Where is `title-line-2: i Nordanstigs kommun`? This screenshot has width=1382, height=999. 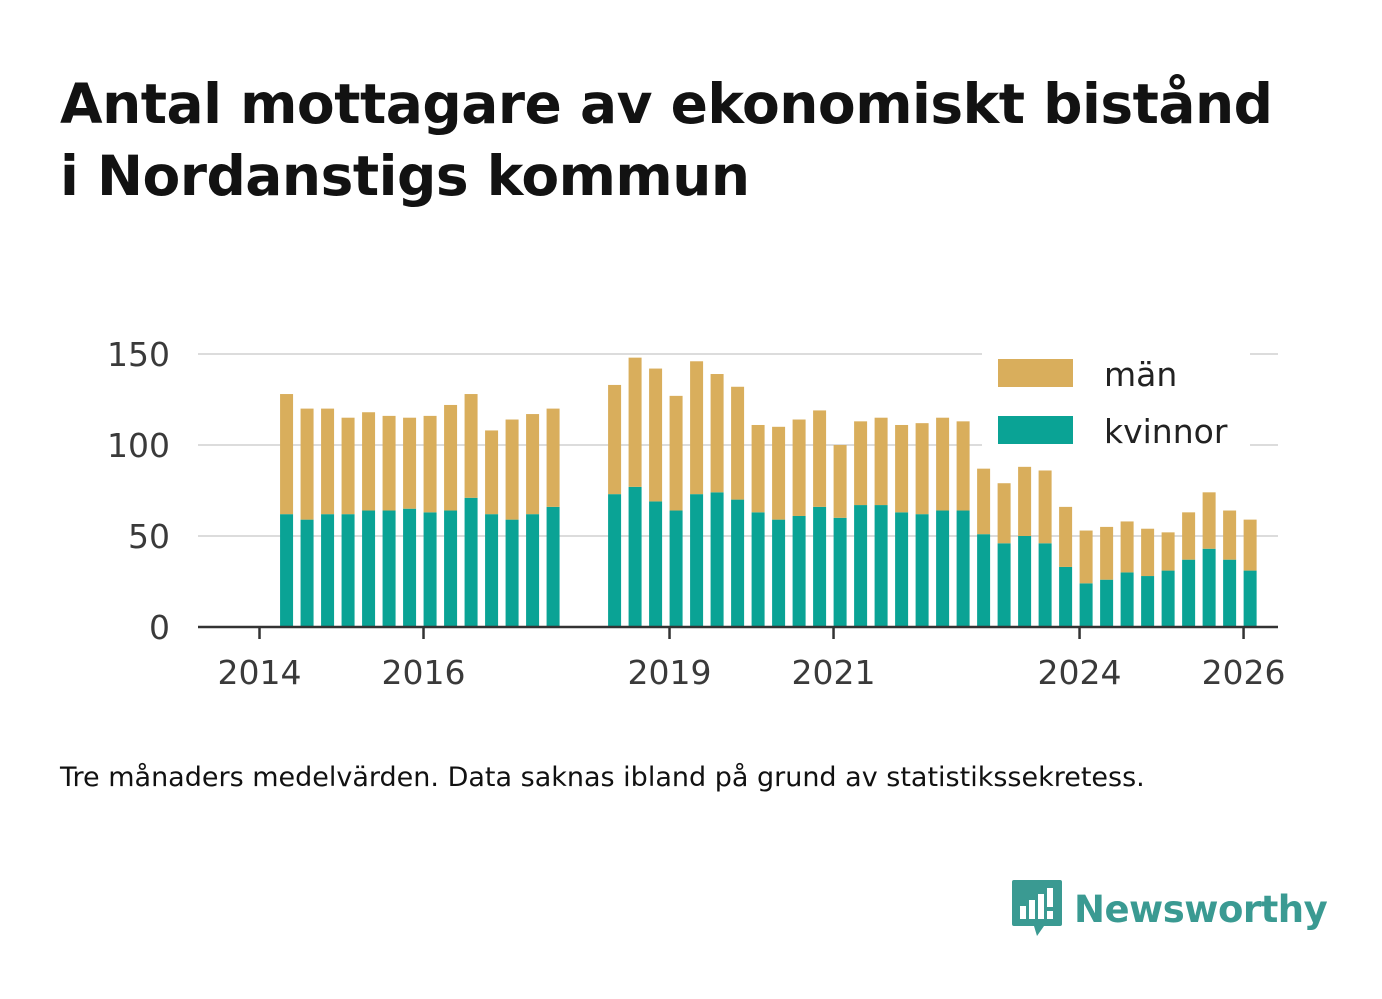
title-line-2: i Nordanstigs kommun is located at coordinates (405, 176).